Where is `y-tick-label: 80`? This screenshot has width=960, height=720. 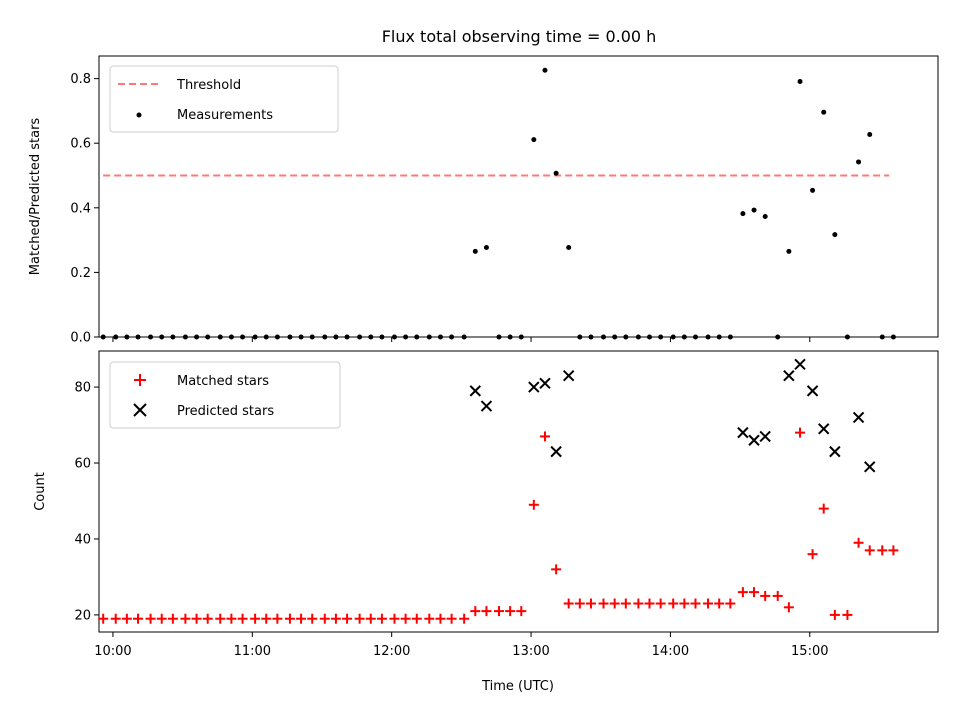 y-tick-label: 80 is located at coordinates (82, 388).